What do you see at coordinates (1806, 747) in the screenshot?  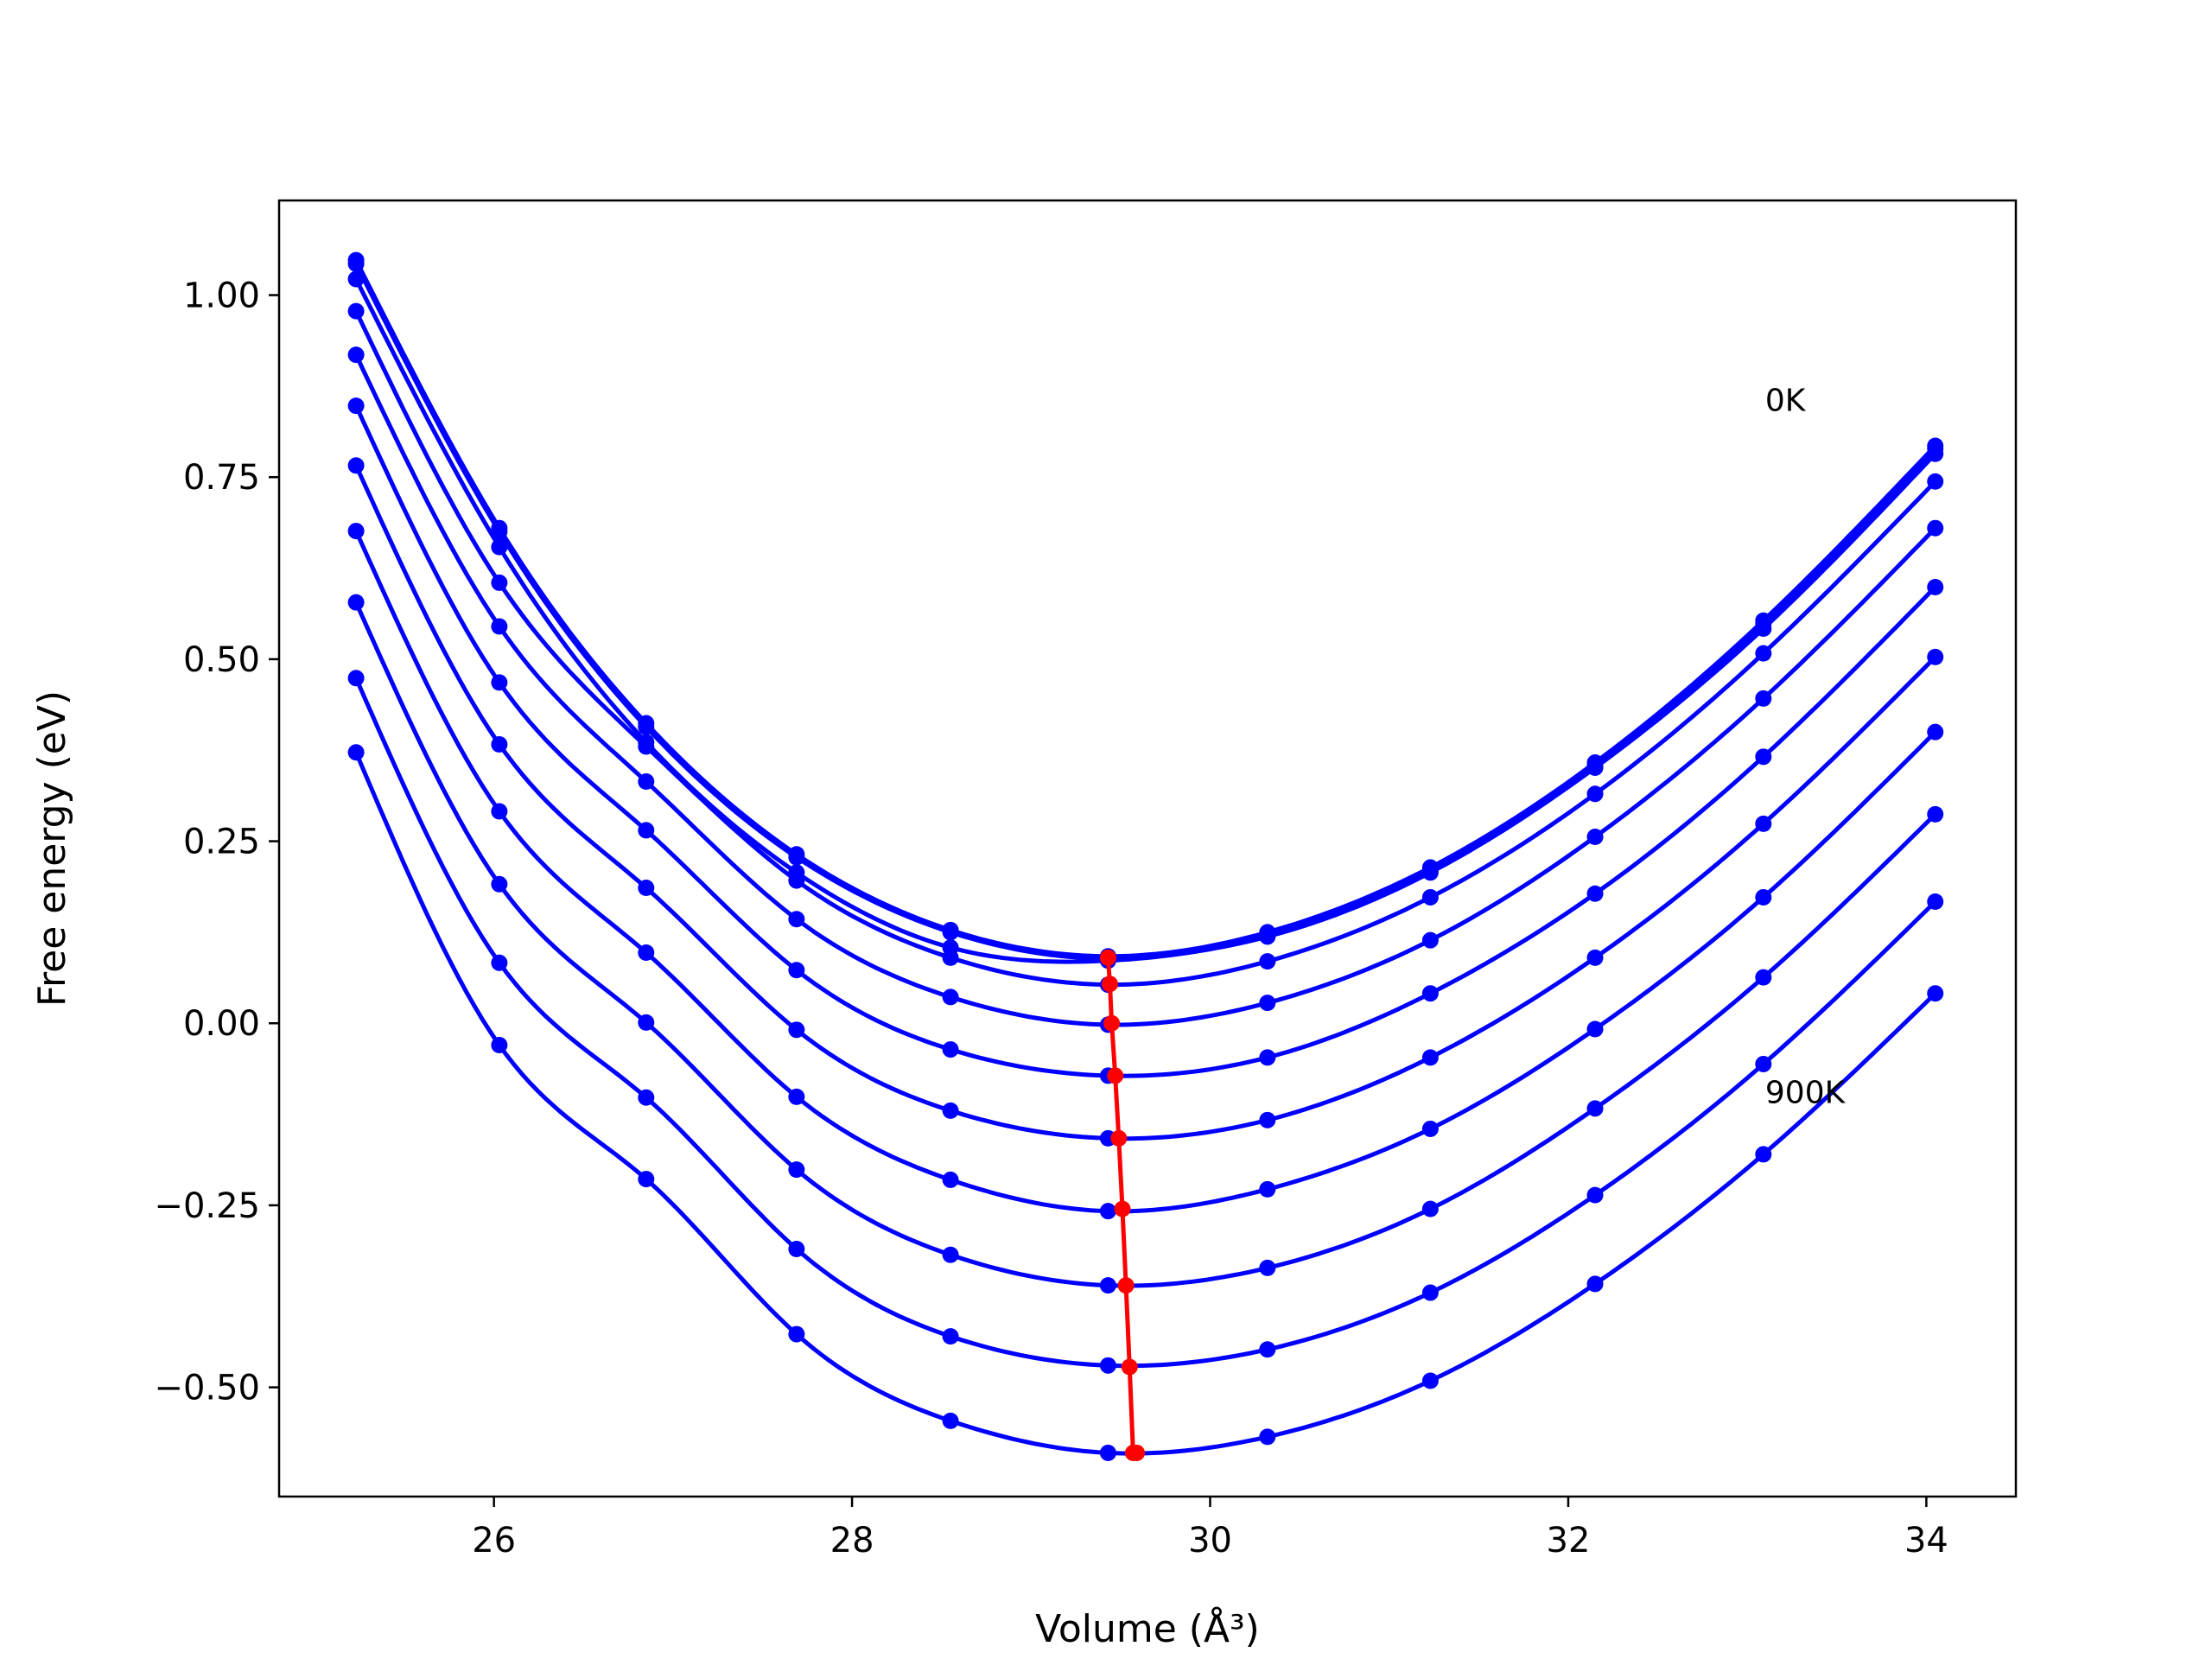 I see `annotations: 0K 900K` at bounding box center [1806, 747].